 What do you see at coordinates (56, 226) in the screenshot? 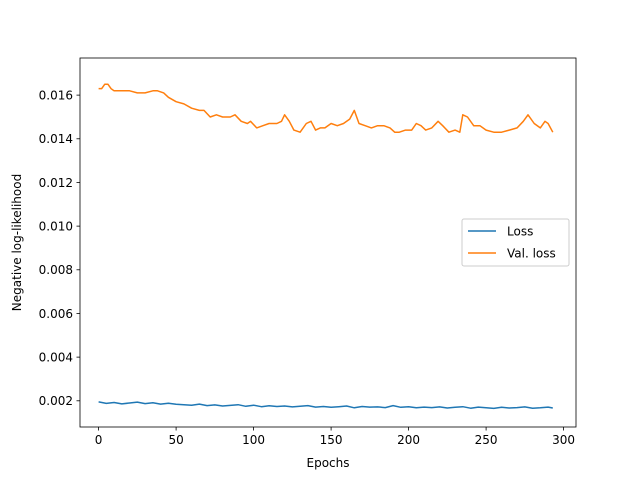
I see `y-tick-label: 0.010` at bounding box center [56, 226].